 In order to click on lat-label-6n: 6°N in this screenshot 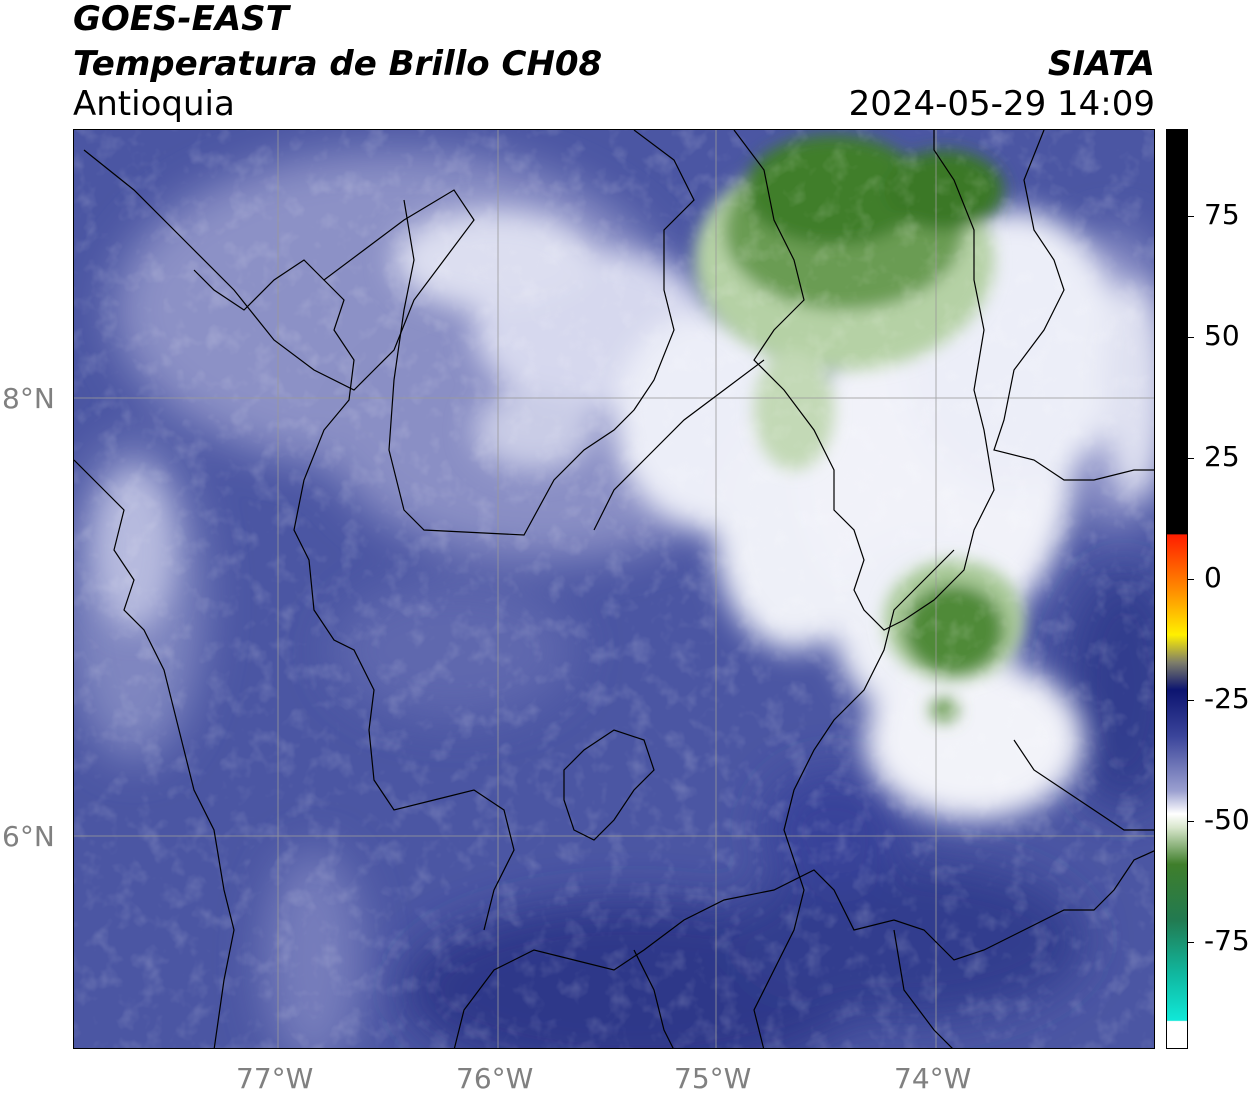, I will do `click(28, 836)`.